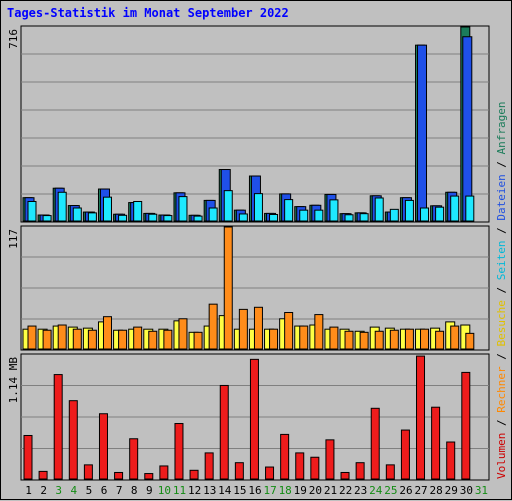  Describe the element at coordinates (376, 490) in the screenshot. I see `day-label-24: 24` at that location.